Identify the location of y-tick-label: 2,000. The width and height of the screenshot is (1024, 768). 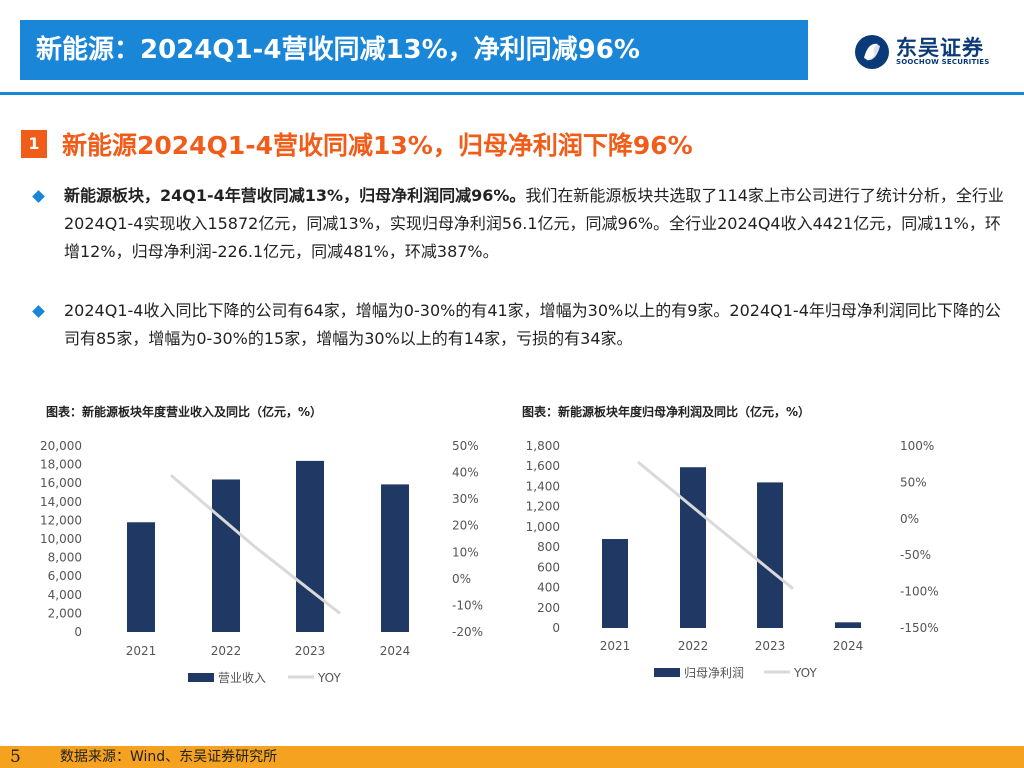
(65, 613).